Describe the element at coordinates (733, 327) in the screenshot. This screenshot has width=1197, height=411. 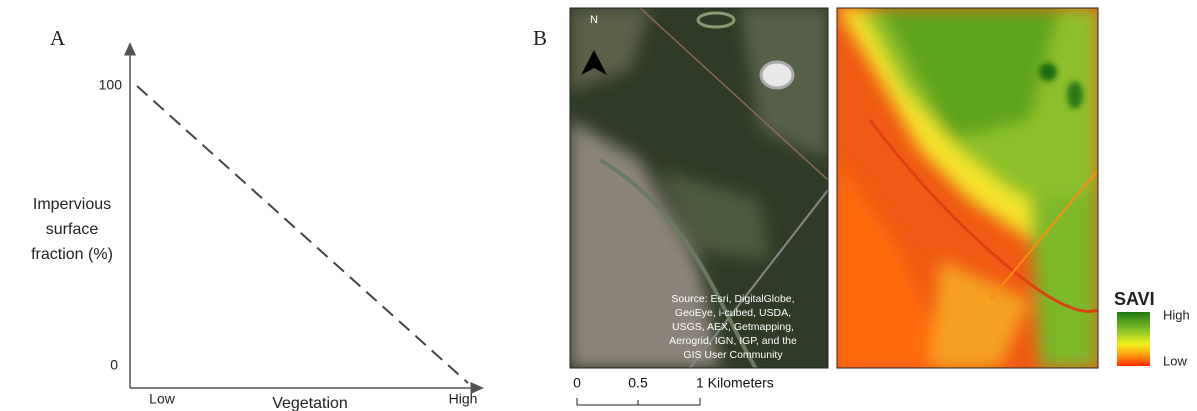
I see `attribution: USGS, AEX, Getmapping,` at that location.